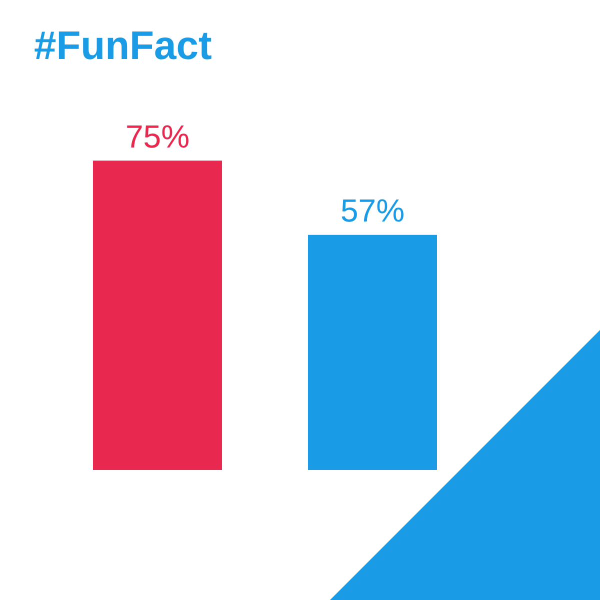  I want to click on chart-title: #FunFact, so click(123, 46).